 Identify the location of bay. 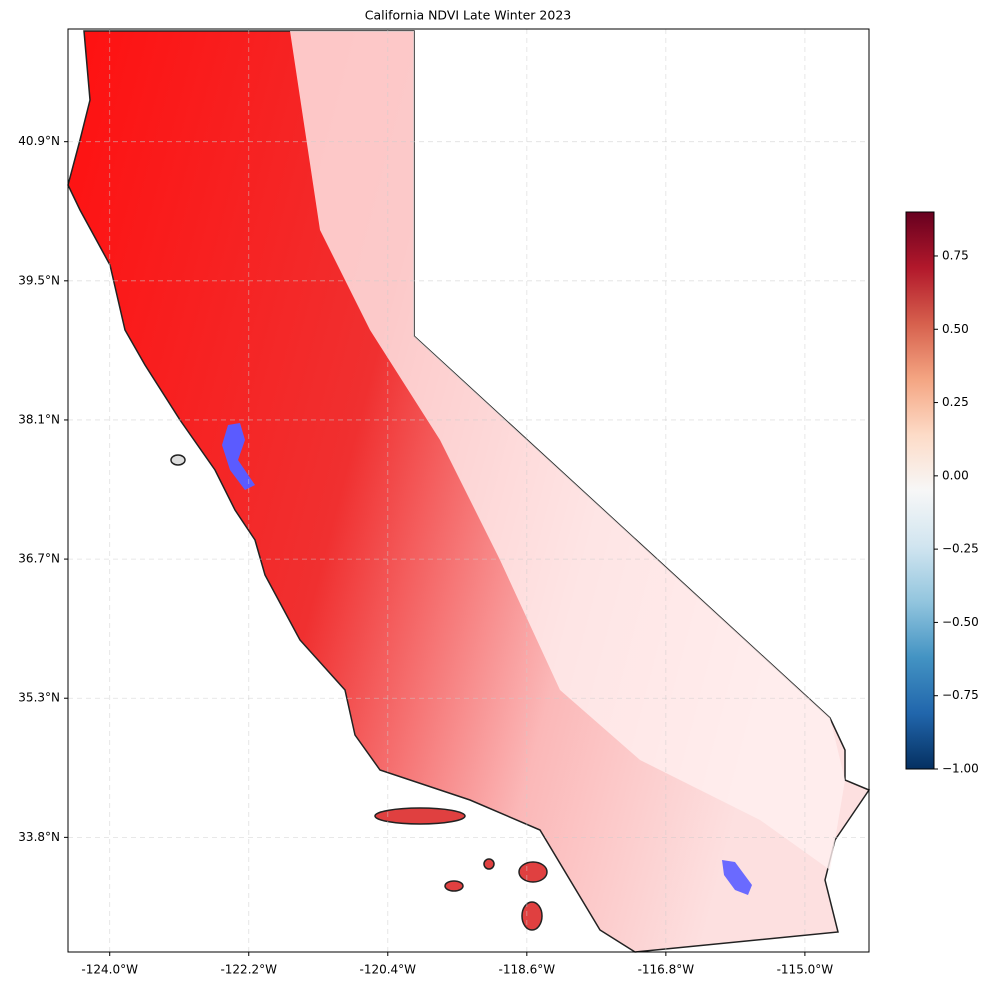
(238, 456).